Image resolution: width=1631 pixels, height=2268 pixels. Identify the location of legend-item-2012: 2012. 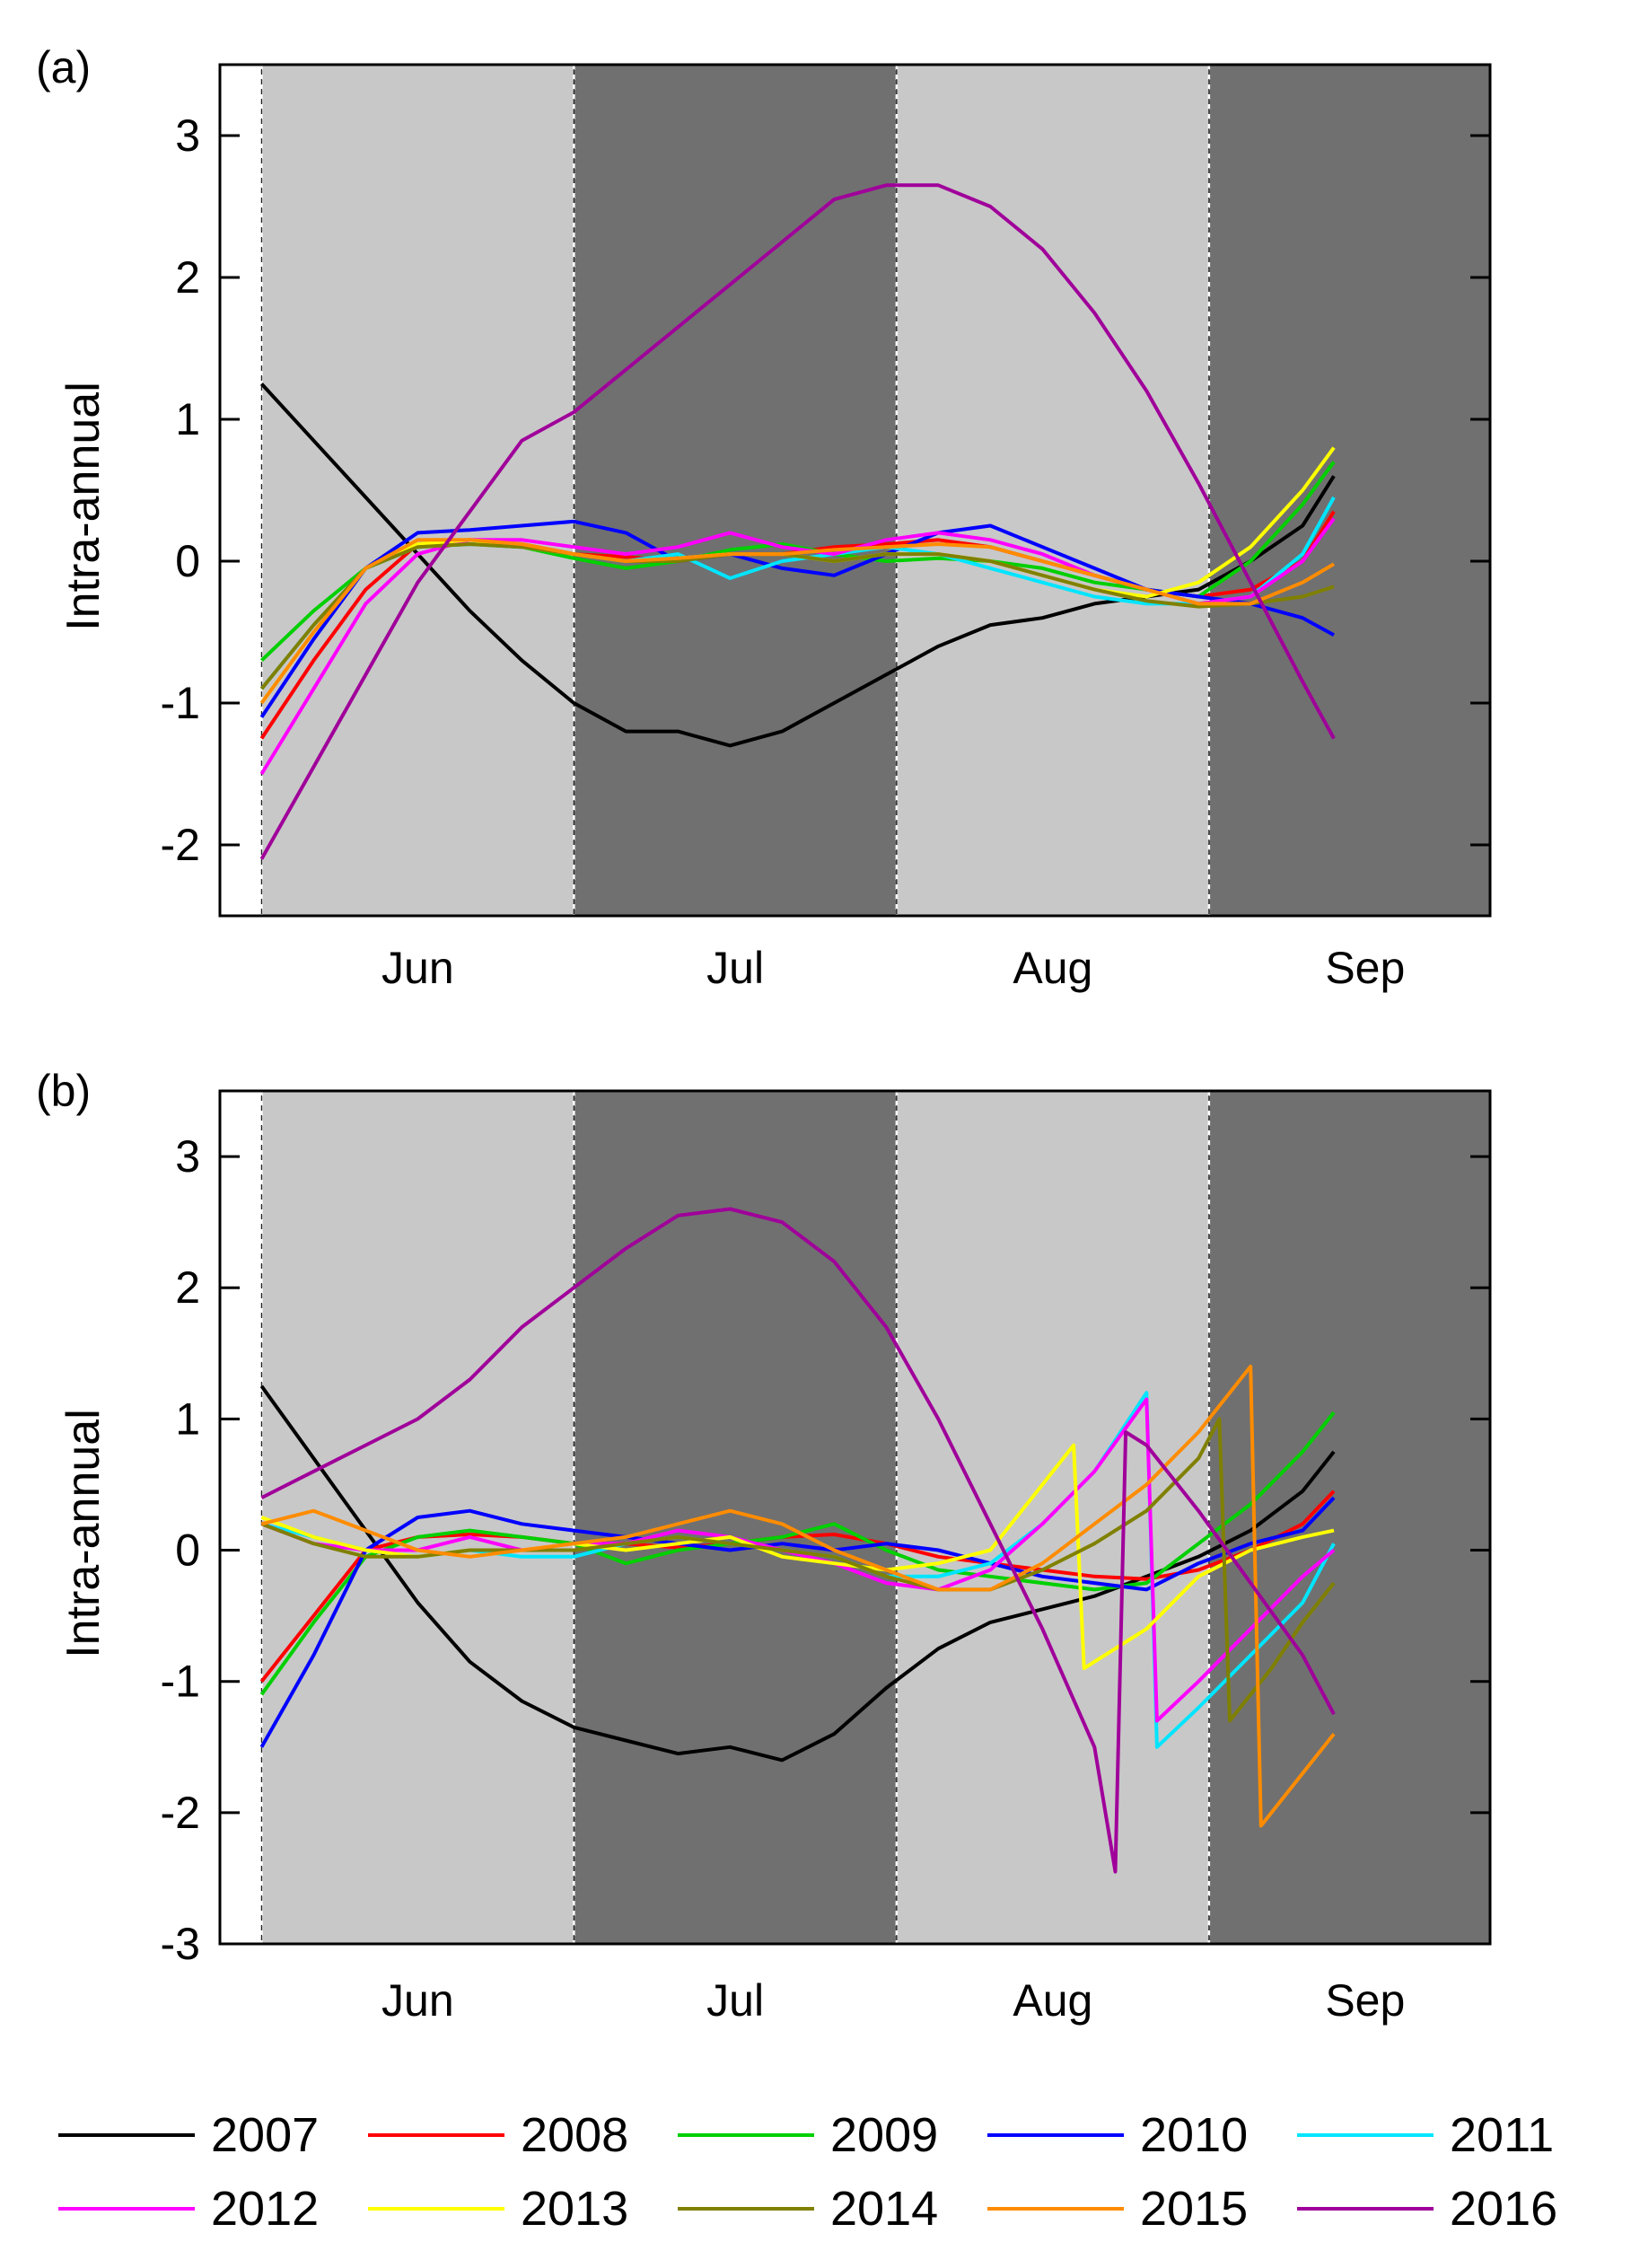
(188, 2209).